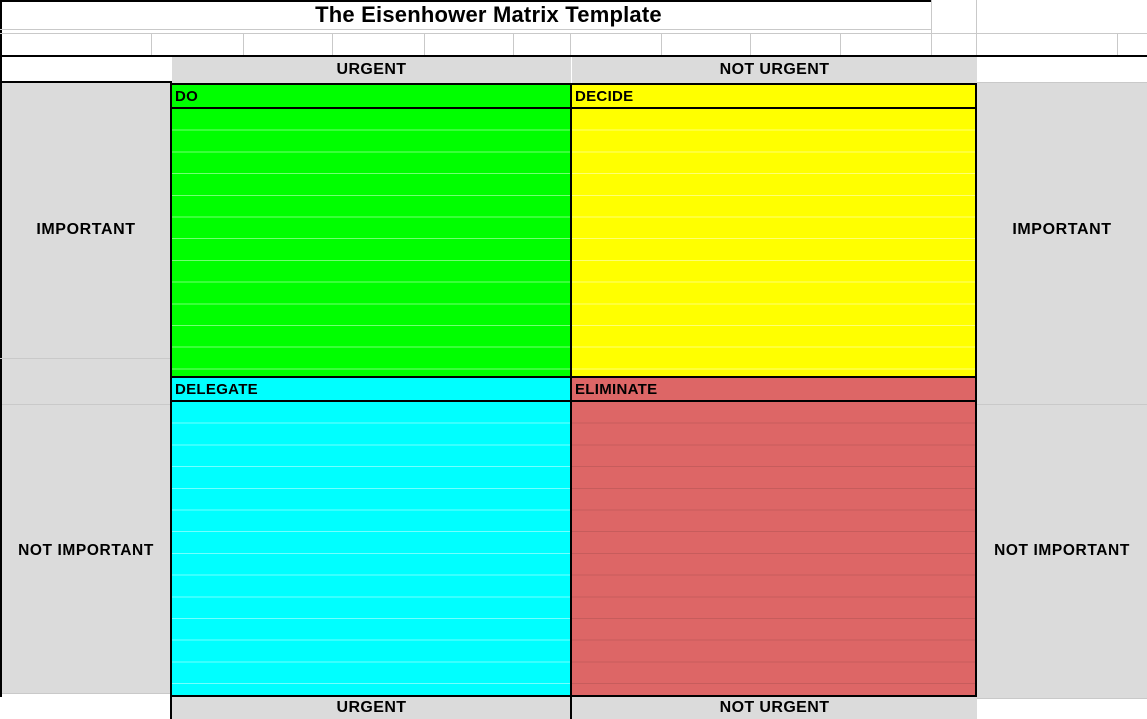  Describe the element at coordinates (1, 348) in the screenshot. I see `left-border` at that location.